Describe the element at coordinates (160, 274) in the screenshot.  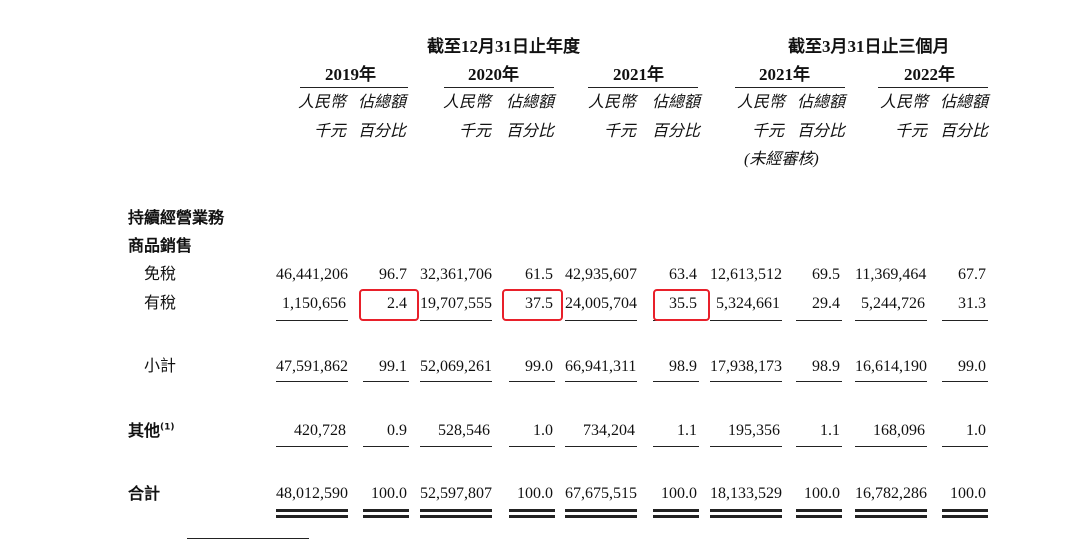
I see `row-label-duty-free: 免稅` at that location.